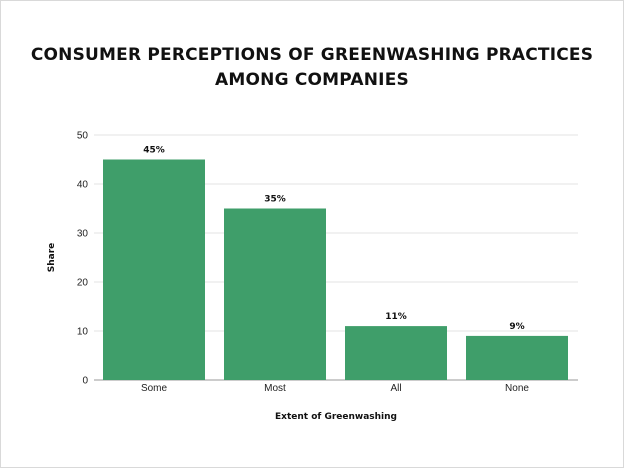 The width and height of the screenshot is (624, 468). What do you see at coordinates (83, 283) in the screenshot?
I see `y-tick-label: 20` at bounding box center [83, 283].